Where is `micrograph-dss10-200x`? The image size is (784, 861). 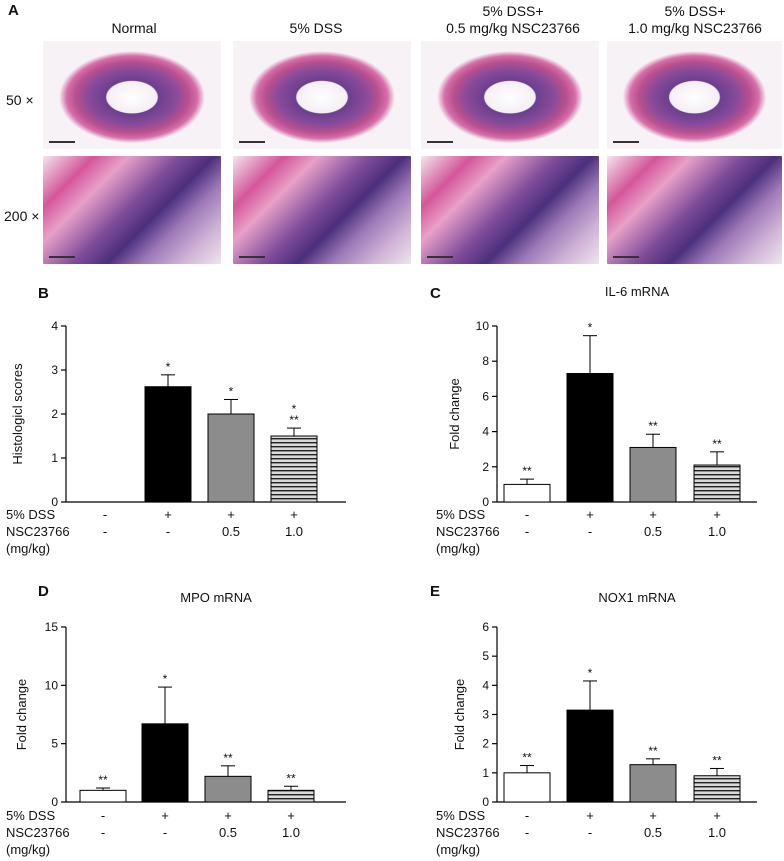 micrograph-dss10-200x is located at coordinates (694, 210).